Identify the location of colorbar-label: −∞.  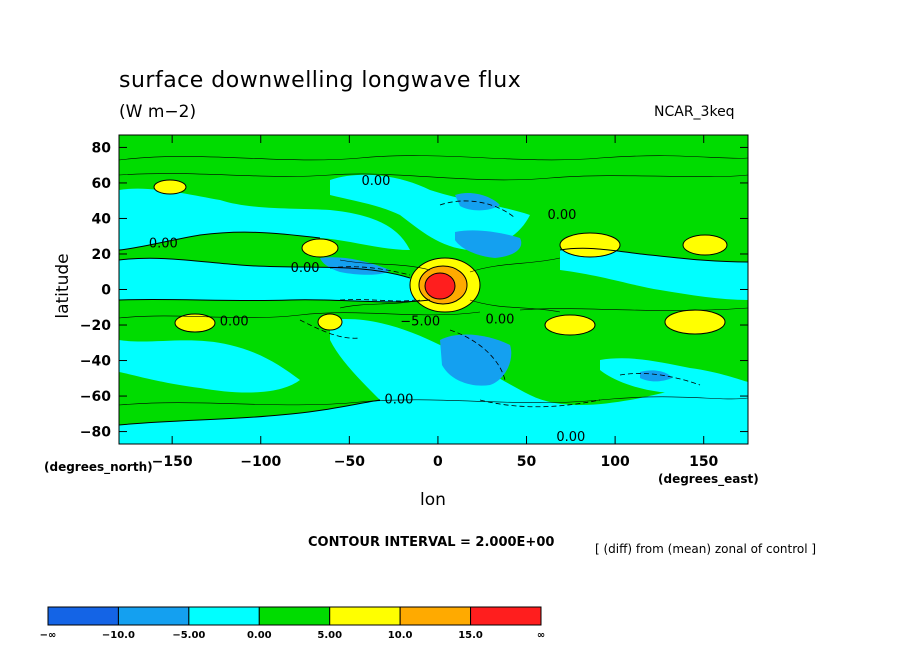
(48, 635).